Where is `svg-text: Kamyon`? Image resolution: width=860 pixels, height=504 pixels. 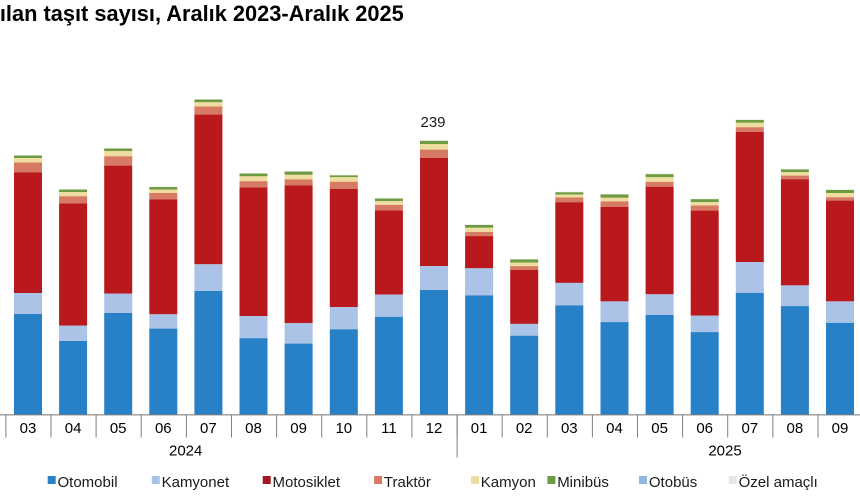 svg-text: Kamyon is located at coordinates (508, 482).